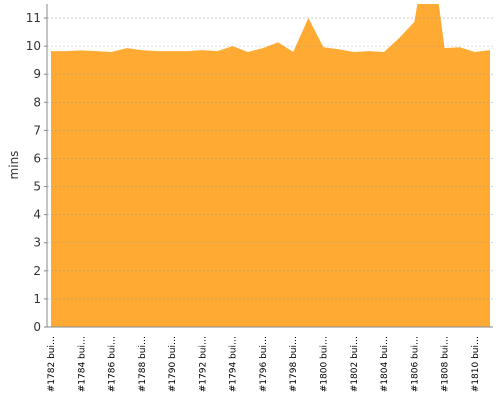 Image resolution: width=500 pixels, height=400 pixels. Describe the element at coordinates (37, 158) in the screenshot. I see `y-tick-label: 6` at that location.